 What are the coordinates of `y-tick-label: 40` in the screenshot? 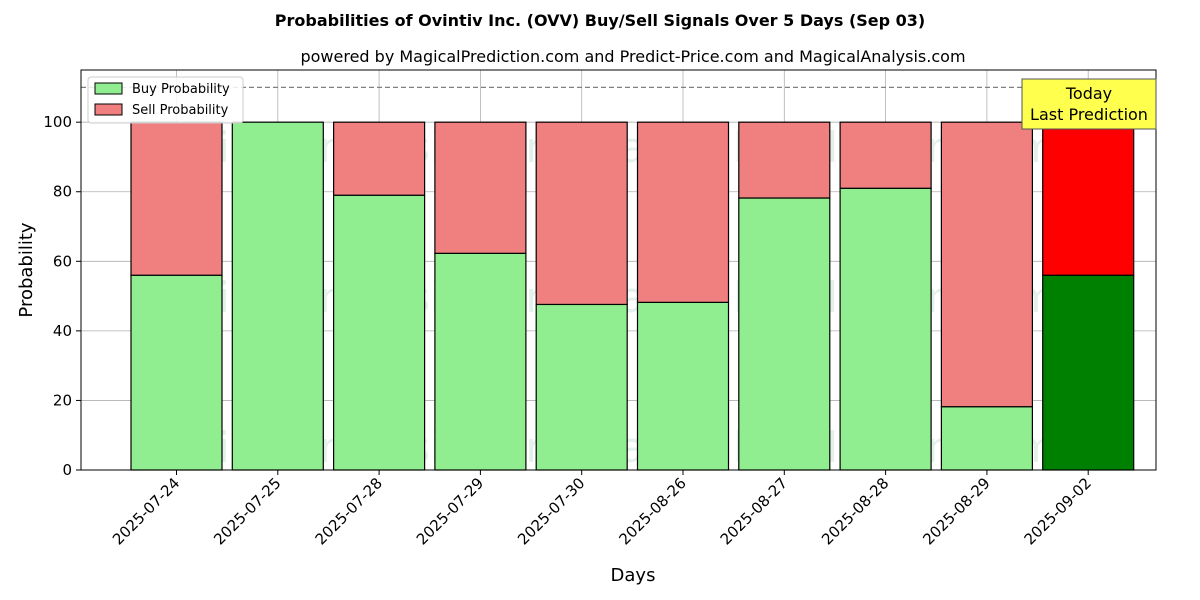 It's located at (62, 331).